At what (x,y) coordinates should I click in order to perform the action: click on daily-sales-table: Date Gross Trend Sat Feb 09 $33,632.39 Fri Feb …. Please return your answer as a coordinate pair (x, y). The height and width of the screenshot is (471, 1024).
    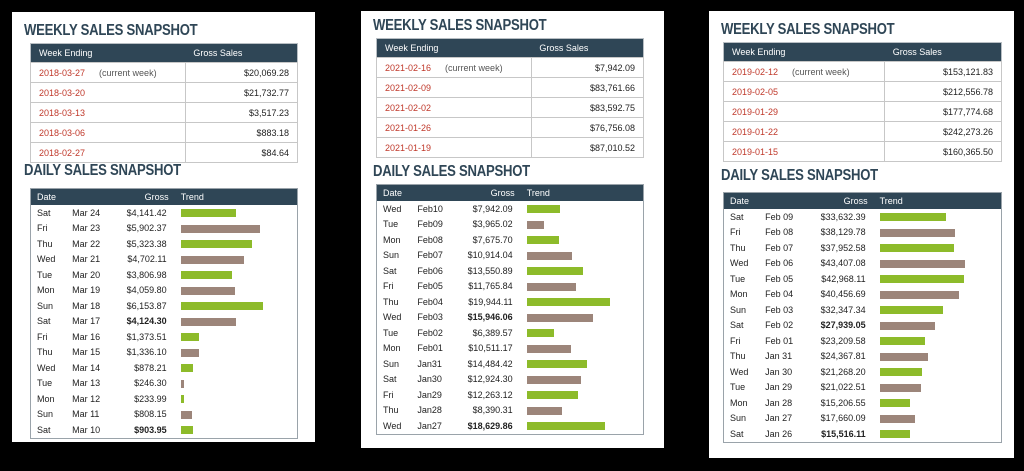
    Looking at the image, I should click on (862, 317).